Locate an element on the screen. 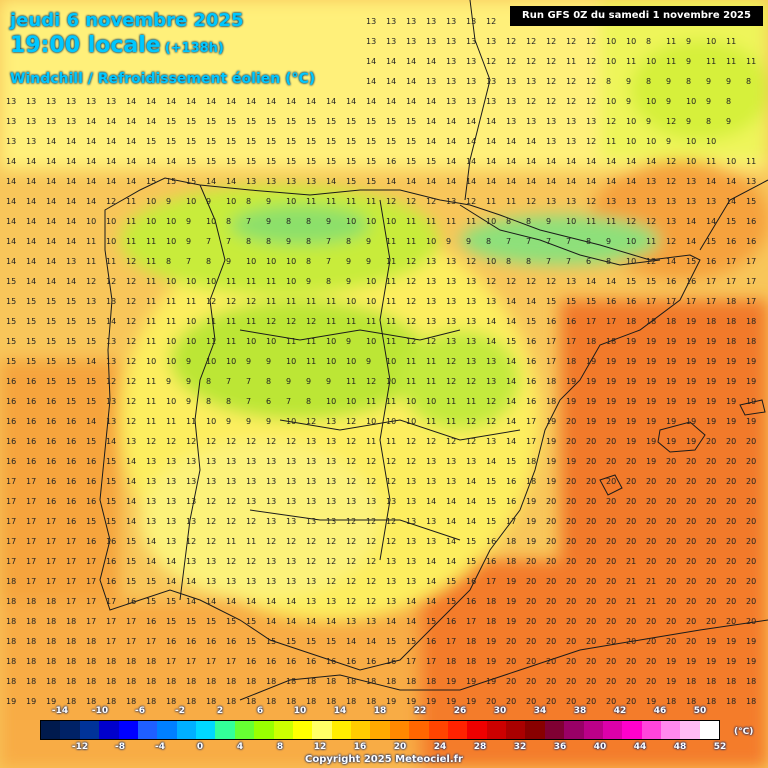  grid-value: 7 is located at coordinates (288, 401).